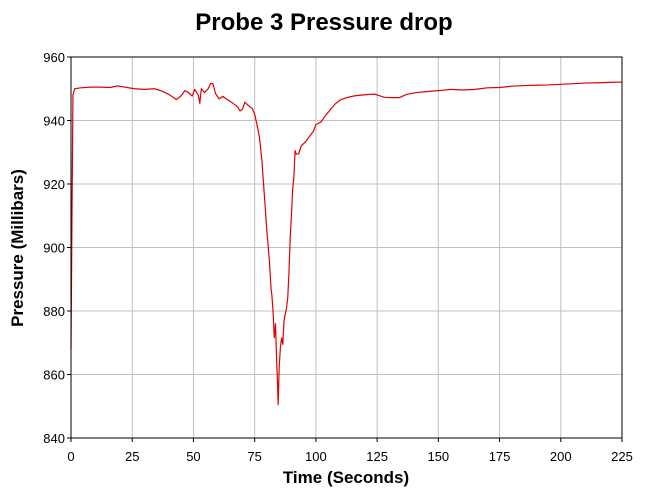  Describe the element at coordinates (349, 456) in the screenshot. I see `x-tick-labels: 0 25 50 75 100 125 150 175 200 225` at that location.